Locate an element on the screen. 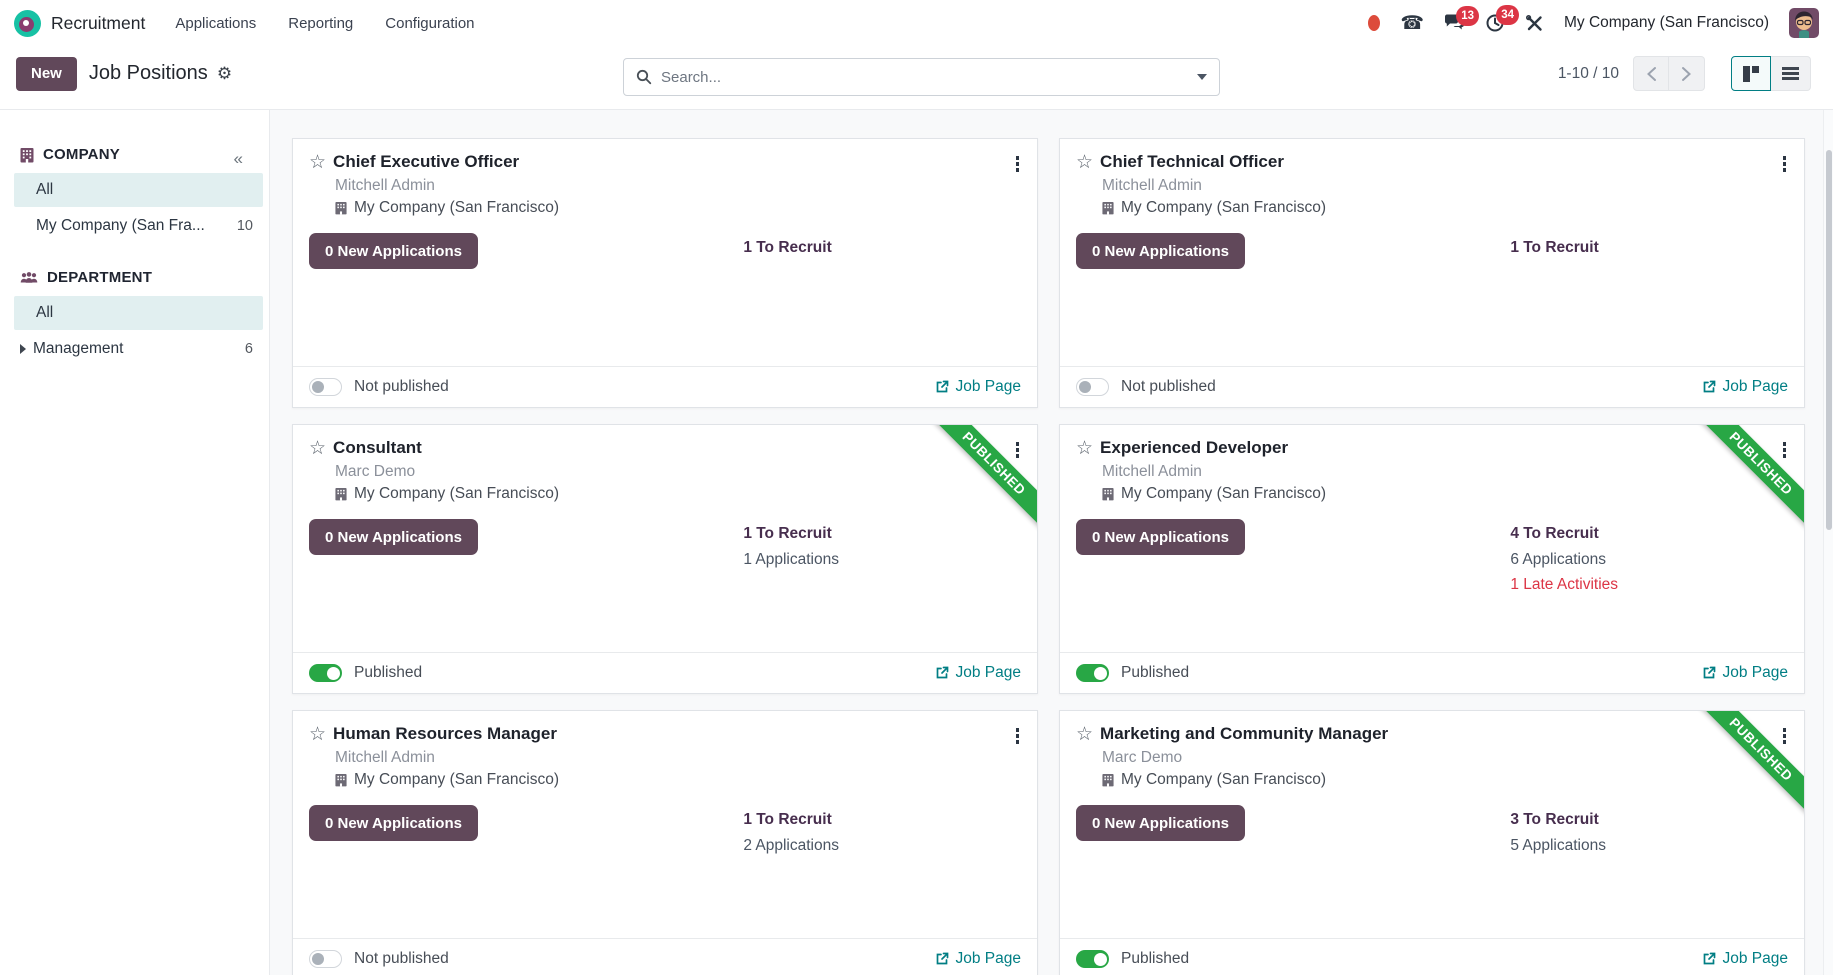  filter-company-my-company: My Company (San Fra... 10 is located at coordinates (144, 225).